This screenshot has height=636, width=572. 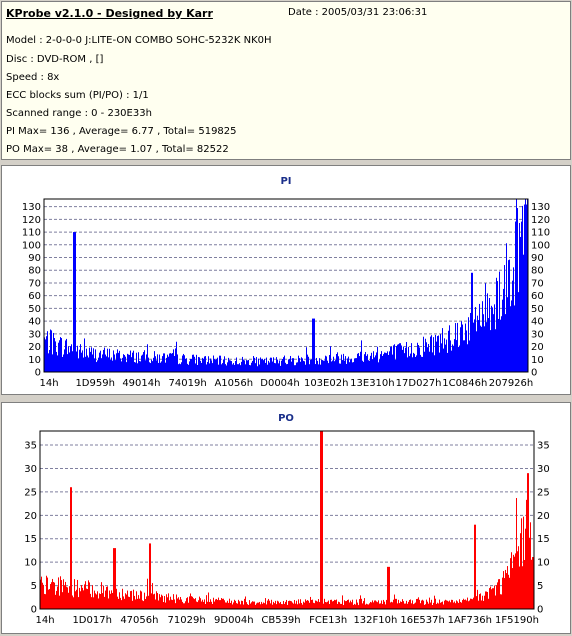 What do you see at coordinates (30, 492) in the screenshot?
I see `po-ytick-left: 25` at bounding box center [30, 492].